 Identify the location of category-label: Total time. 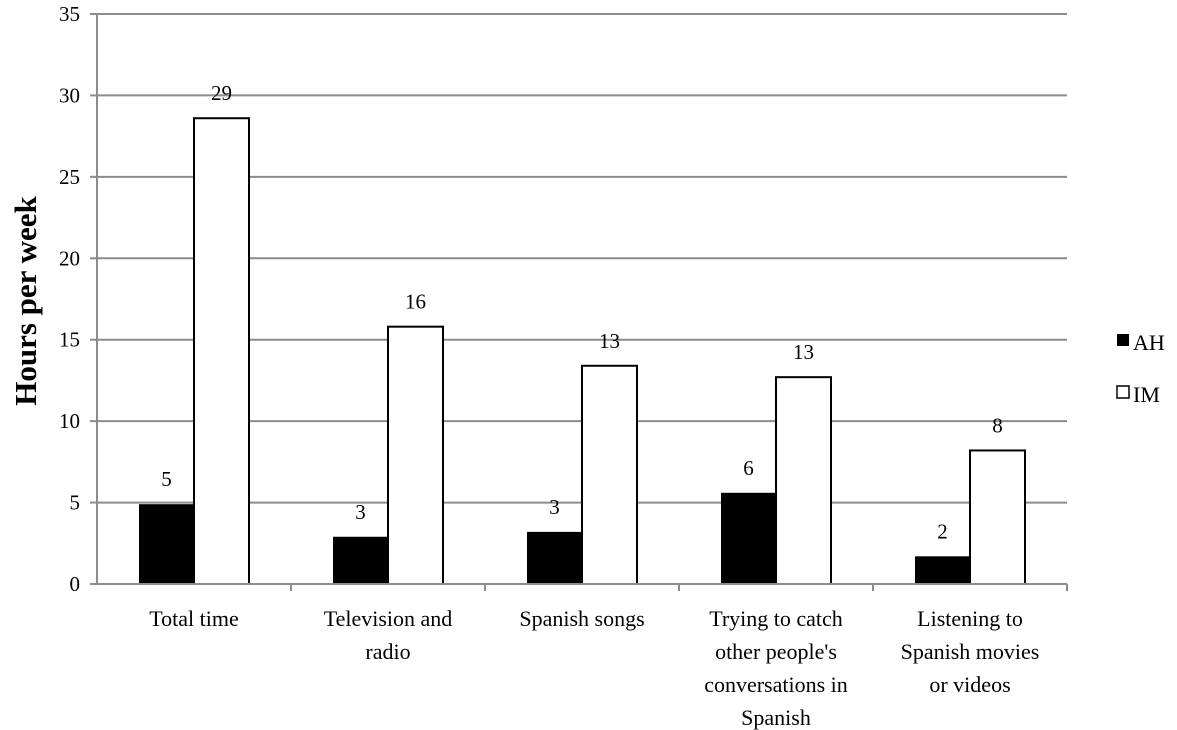
(194, 618).